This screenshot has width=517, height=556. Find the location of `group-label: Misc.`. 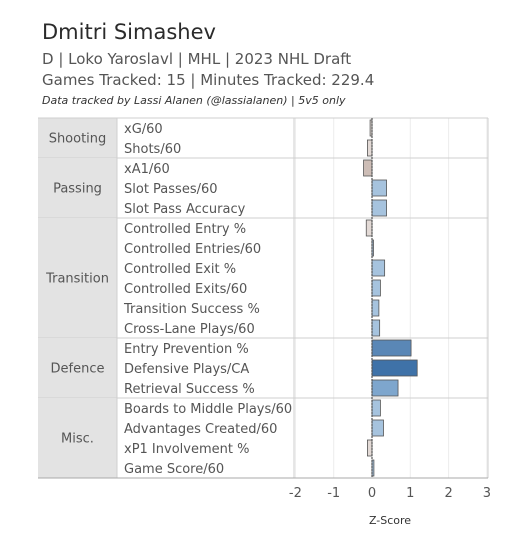

group-label: Misc. is located at coordinates (77, 439).